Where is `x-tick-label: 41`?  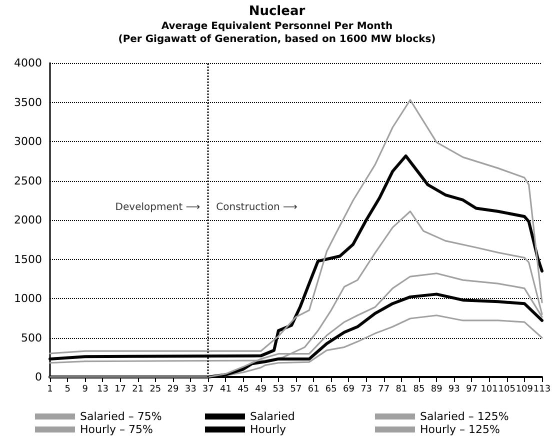
x-tick-label: 41 is located at coordinates (226, 389).